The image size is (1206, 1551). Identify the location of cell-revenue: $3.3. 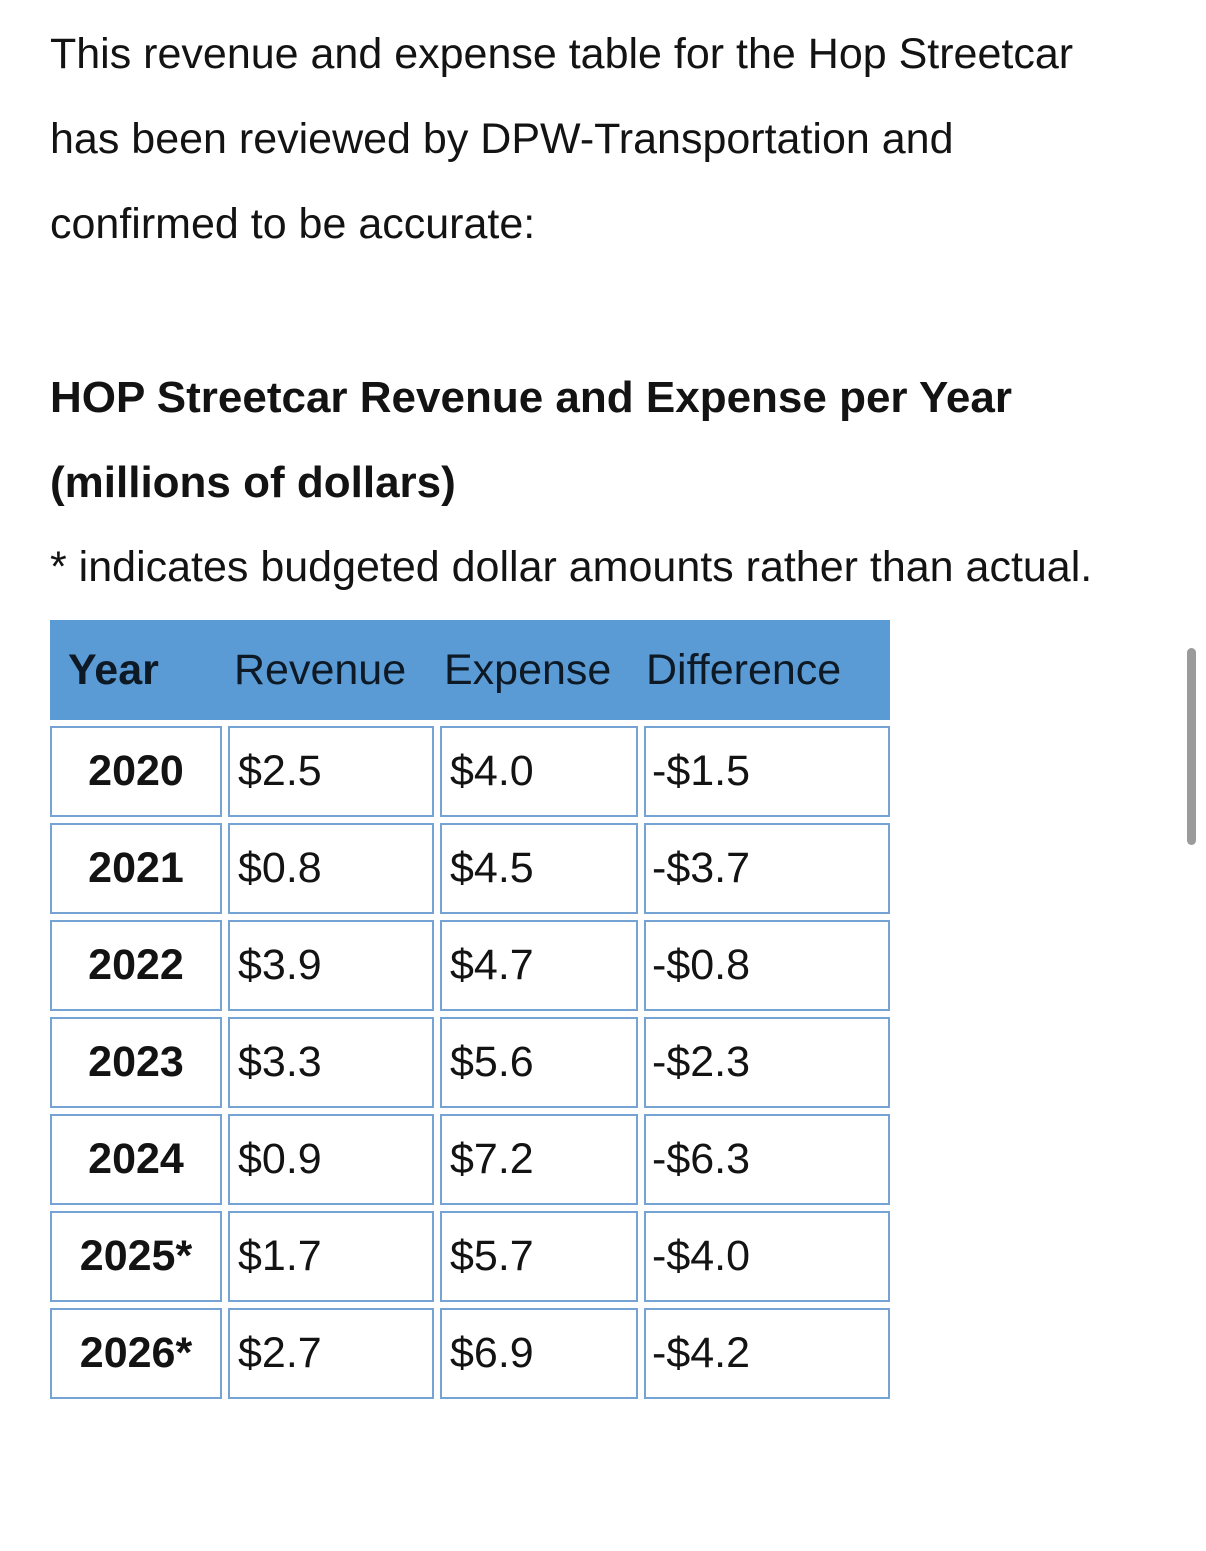
(331, 1062).